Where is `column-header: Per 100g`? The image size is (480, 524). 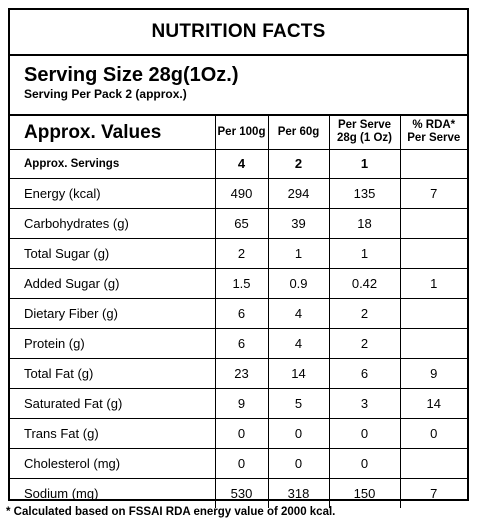
column-header: Per 100g is located at coordinates (241, 133).